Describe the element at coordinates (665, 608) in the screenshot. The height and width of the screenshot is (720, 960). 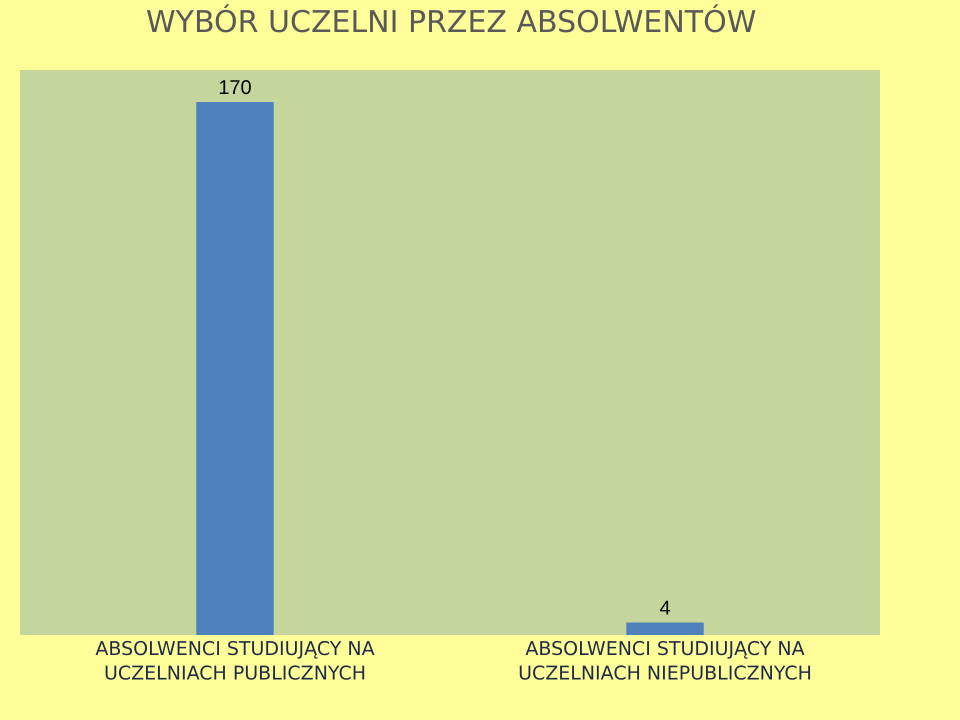
I see `data-label: 4` at that location.